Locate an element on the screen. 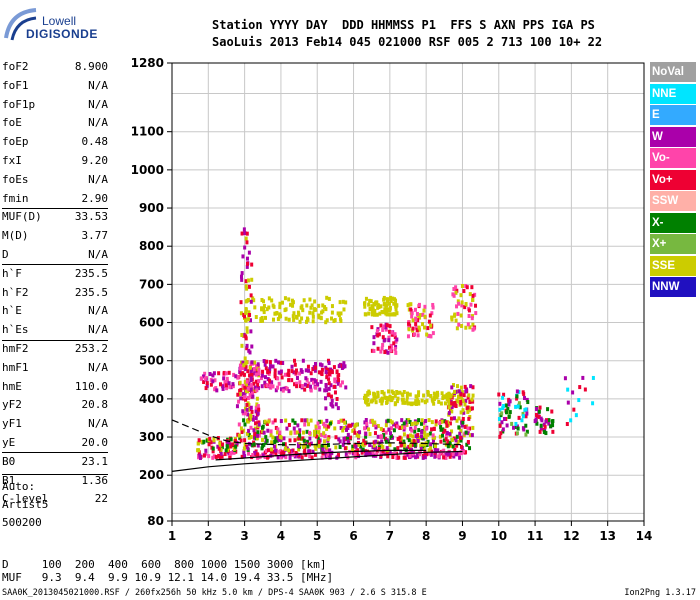 The width and height of the screenshot is (700, 600). param-value: N/A is located at coordinates (98, 179).